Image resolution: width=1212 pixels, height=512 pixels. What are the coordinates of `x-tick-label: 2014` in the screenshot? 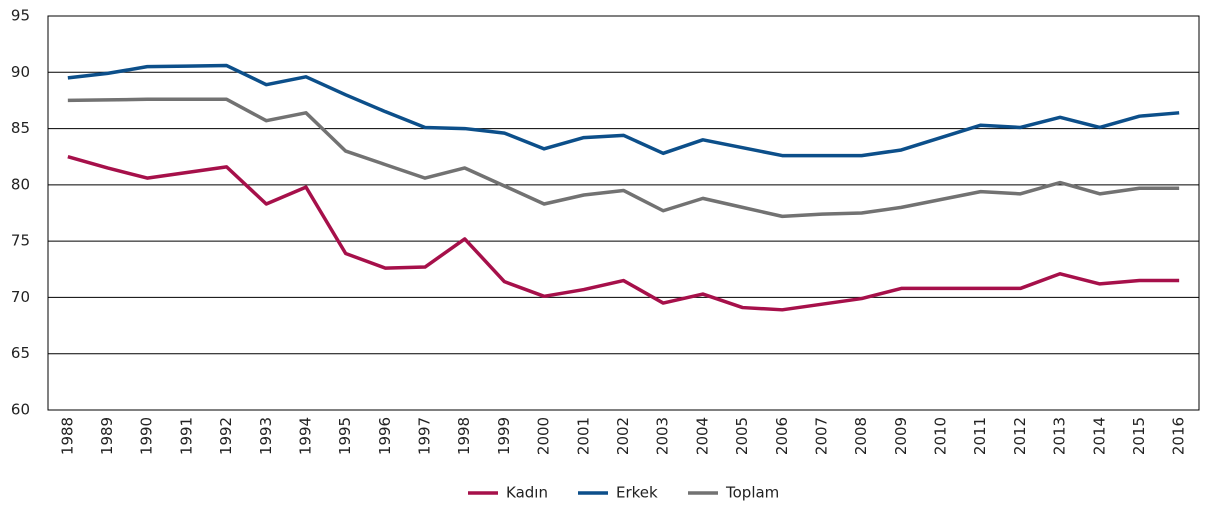 It's located at (1099, 436).